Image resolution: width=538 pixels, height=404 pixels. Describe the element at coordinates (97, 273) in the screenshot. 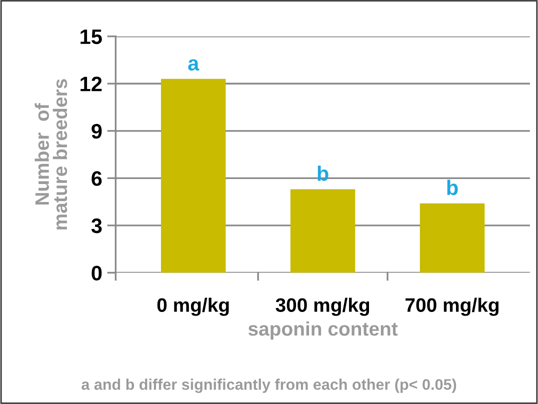

I see `y-tick-label: 0` at that location.